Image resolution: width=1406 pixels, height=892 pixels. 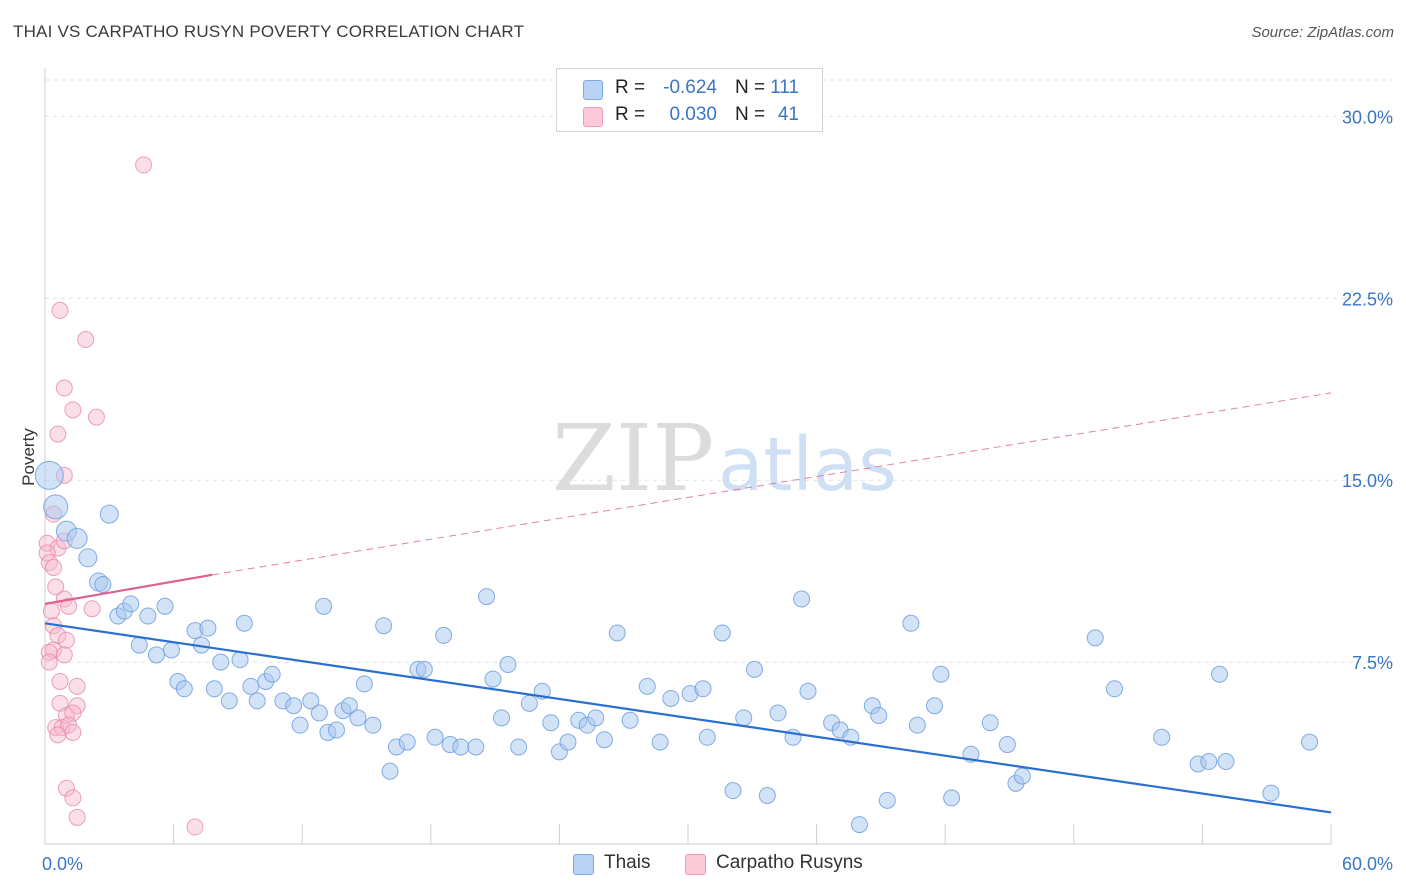 I want to click on x-tick-label: 0.0%, so click(x=62, y=864).